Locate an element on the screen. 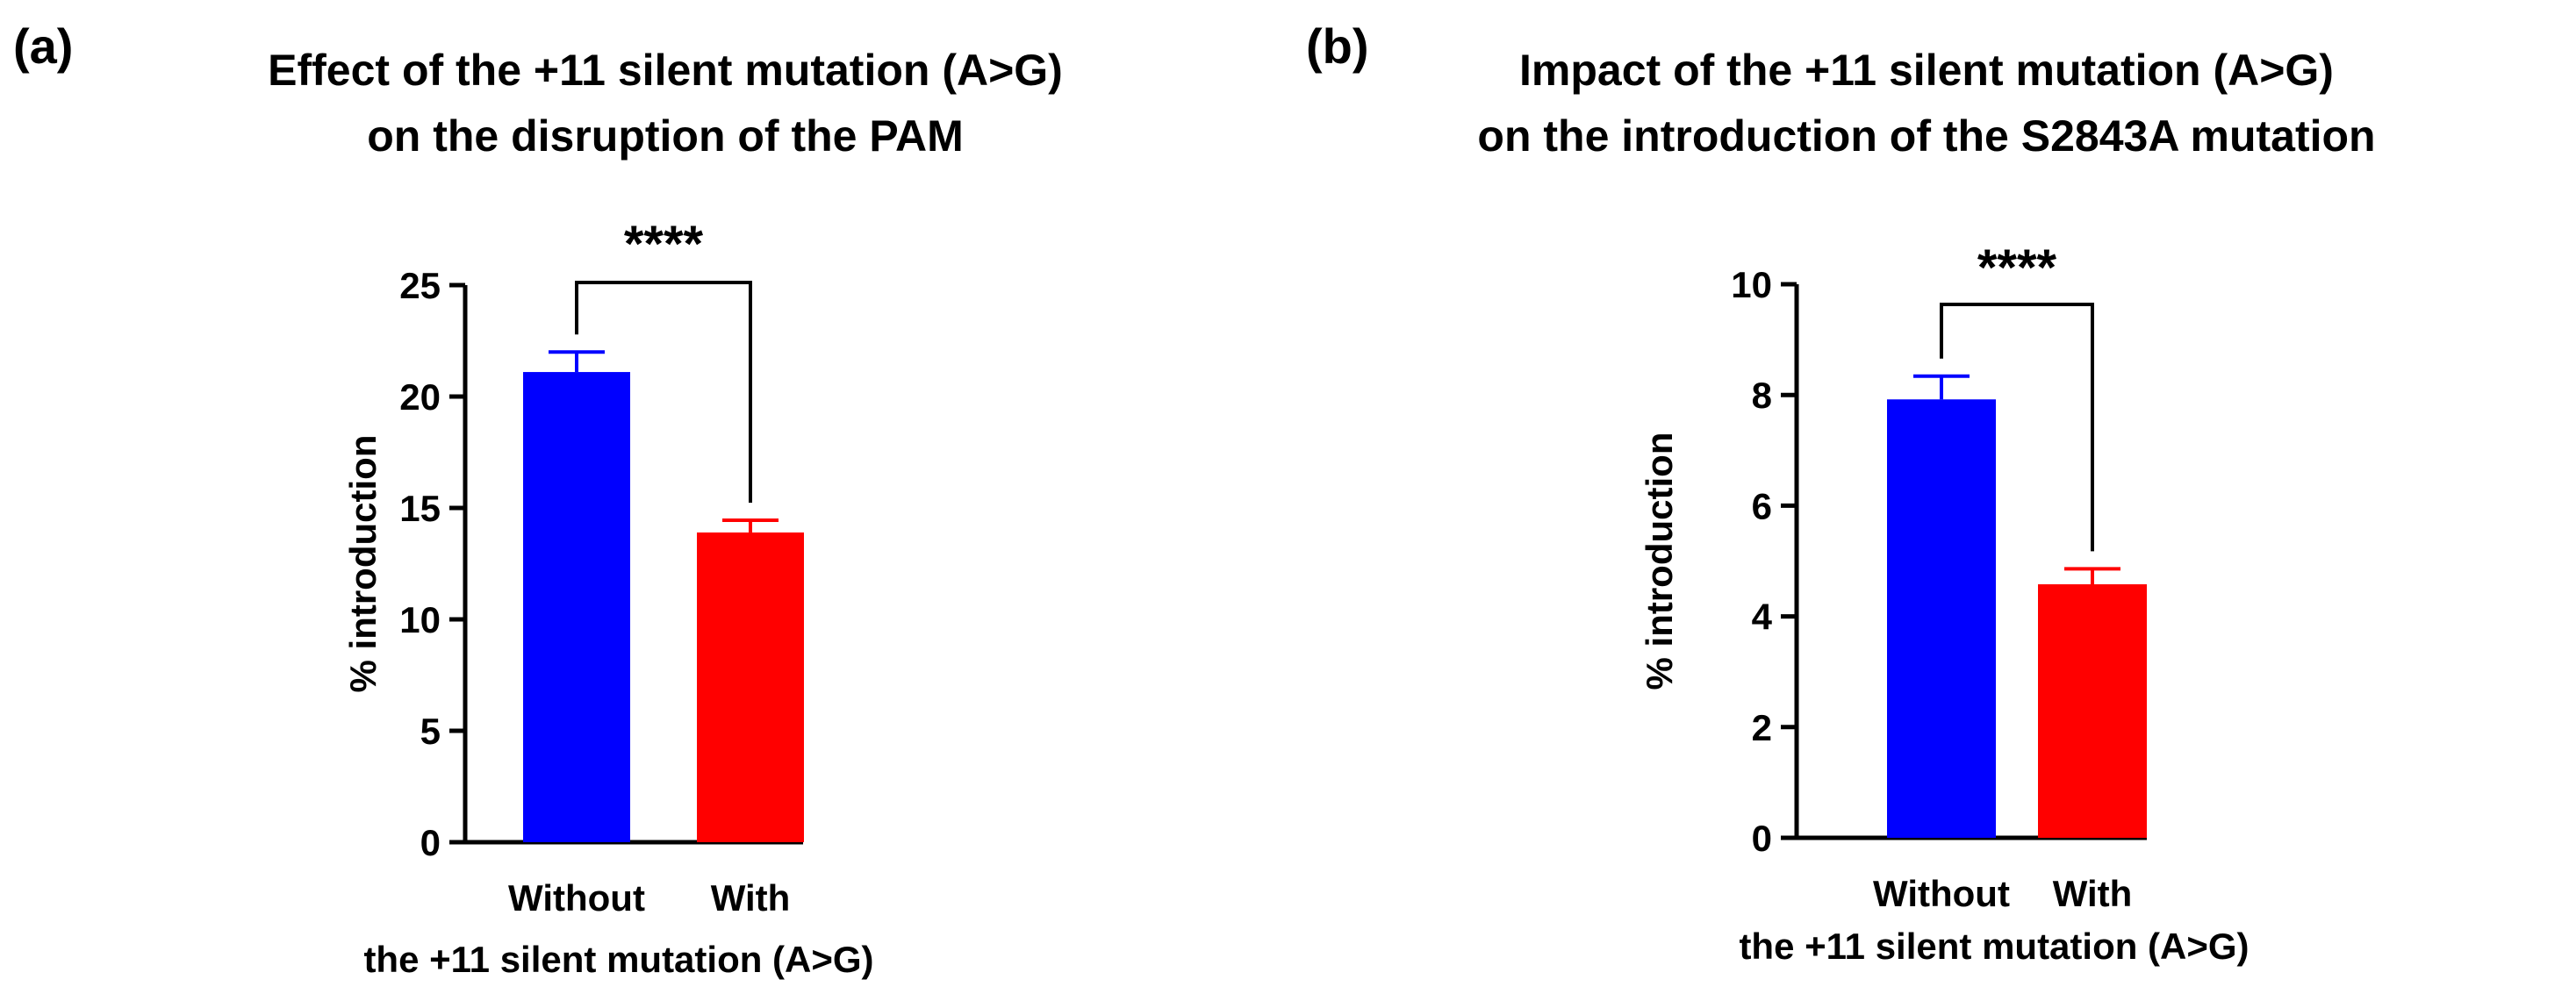 Image resolution: width=2576 pixels, height=1001 pixels. chart-a-category-label: With is located at coordinates (751, 898).